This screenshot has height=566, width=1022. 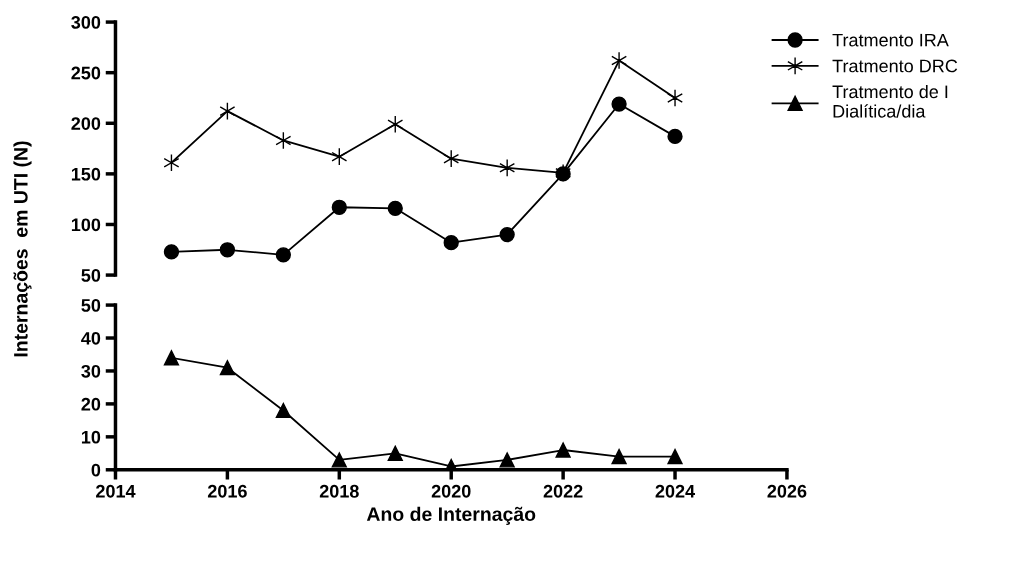 What do you see at coordinates (890, 101) in the screenshot?
I see `legend-label: Tratmento de I Dialítica/dia` at bounding box center [890, 101].